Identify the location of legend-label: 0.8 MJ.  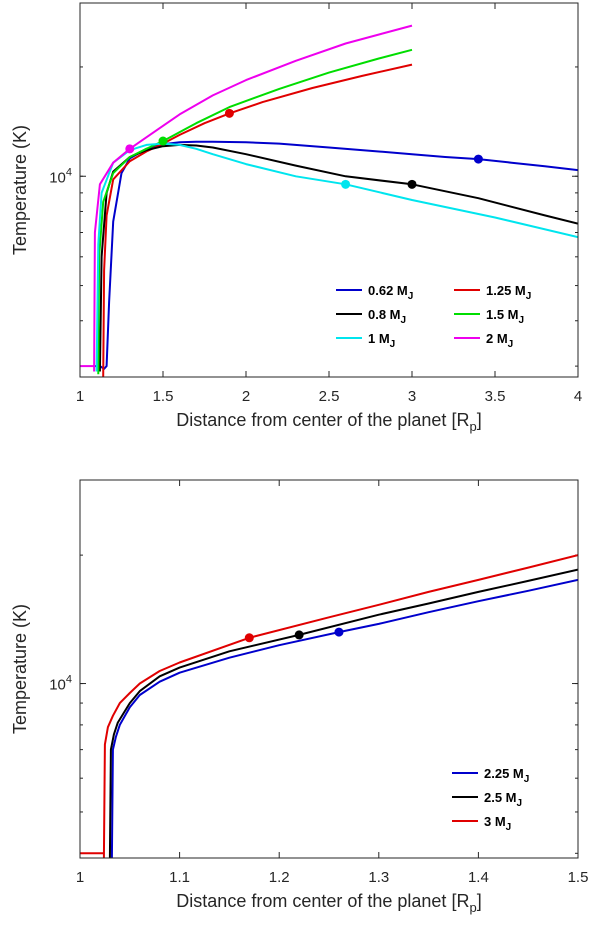
(387, 316).